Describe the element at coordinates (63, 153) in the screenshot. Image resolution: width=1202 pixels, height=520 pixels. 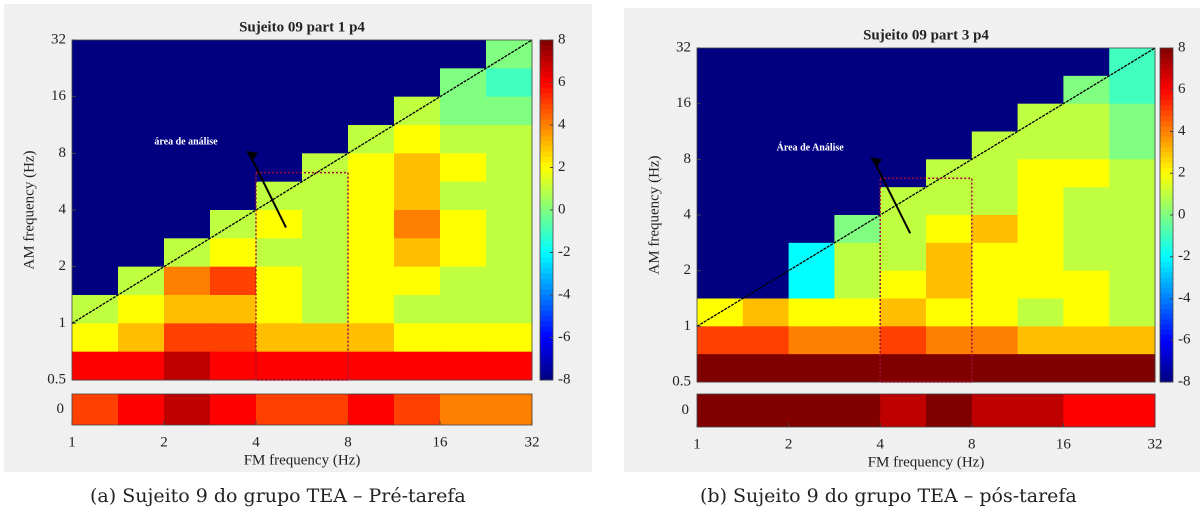
I see `y-tick-label: 8` at that location.